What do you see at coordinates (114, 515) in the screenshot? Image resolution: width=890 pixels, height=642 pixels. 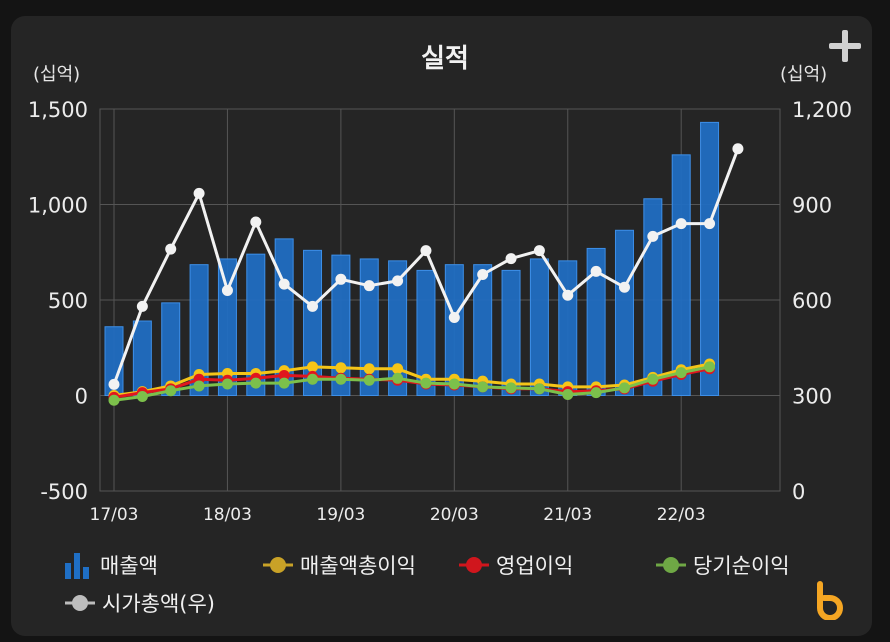 I see `x-tick-label: 17/03` at bounding box center [114, 515].